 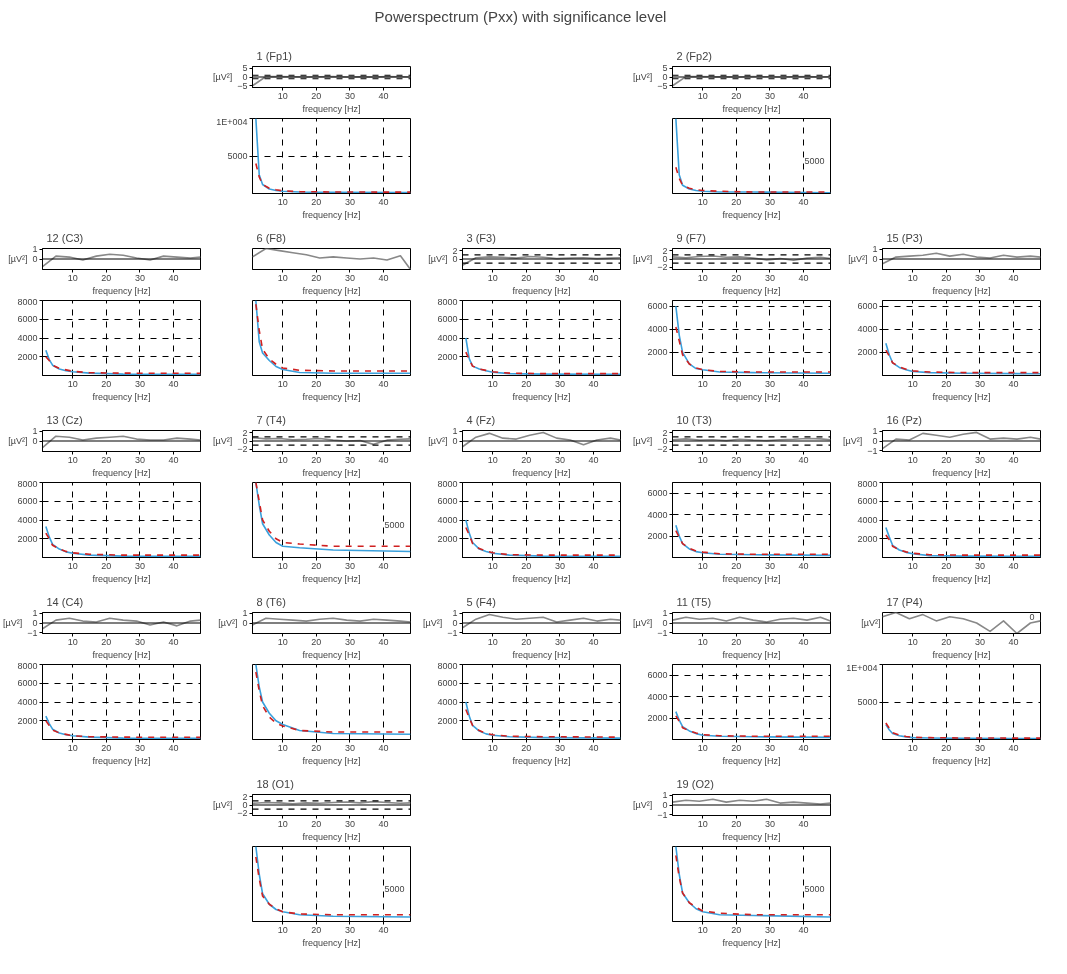 What do you see at coordinates (694, 419) in the screenshot?
I see `chart-title: 10 (T3)` at bounding box center [694, 419].